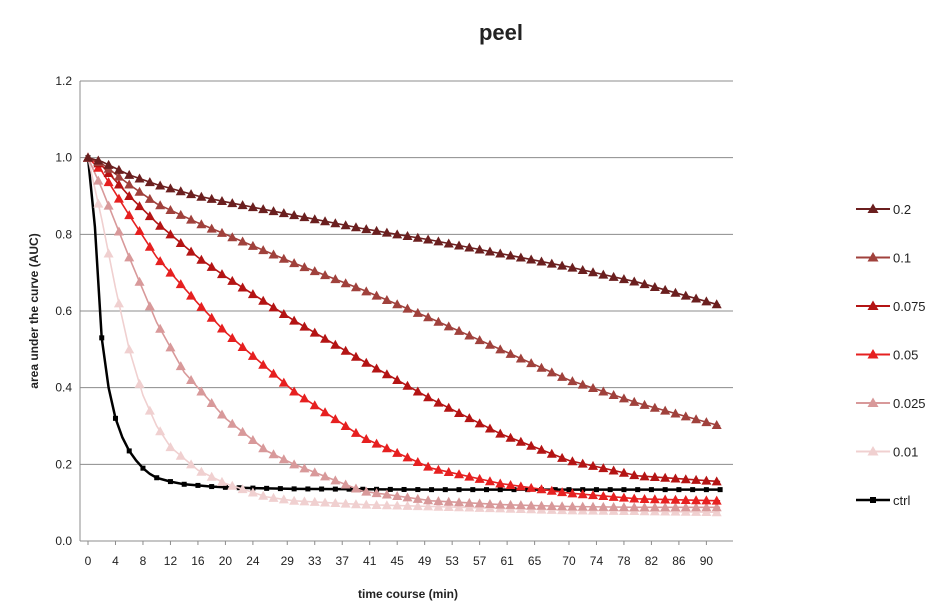 This screenshot has height=606, width=949. I want to click on x-tick-label: 24, so click(253, 561).